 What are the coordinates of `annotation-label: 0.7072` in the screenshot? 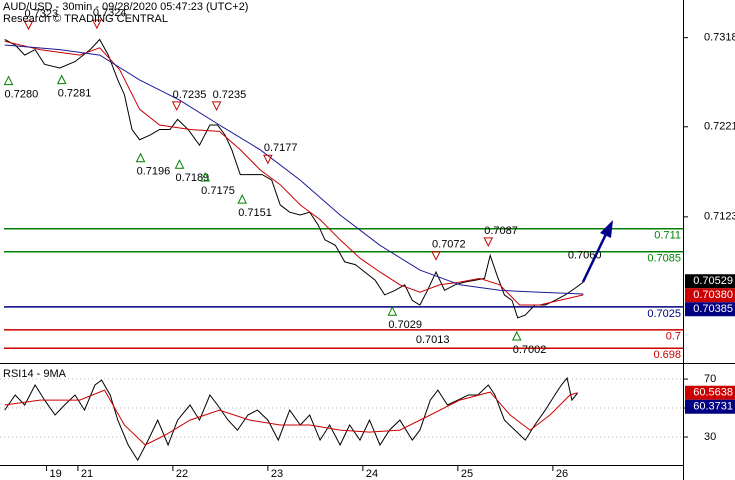 It's located at (449, 245).